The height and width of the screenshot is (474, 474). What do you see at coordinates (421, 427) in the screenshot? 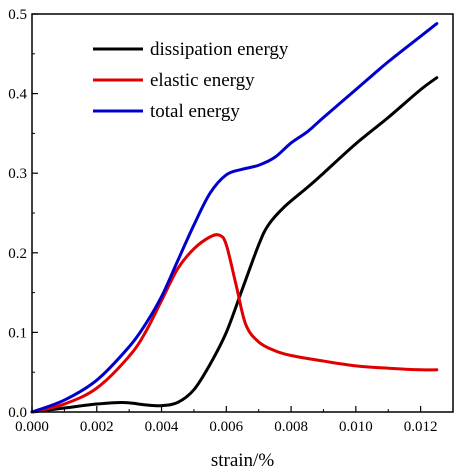
I see `x-tick-label: 0.012` at bounding box center [421, 427].